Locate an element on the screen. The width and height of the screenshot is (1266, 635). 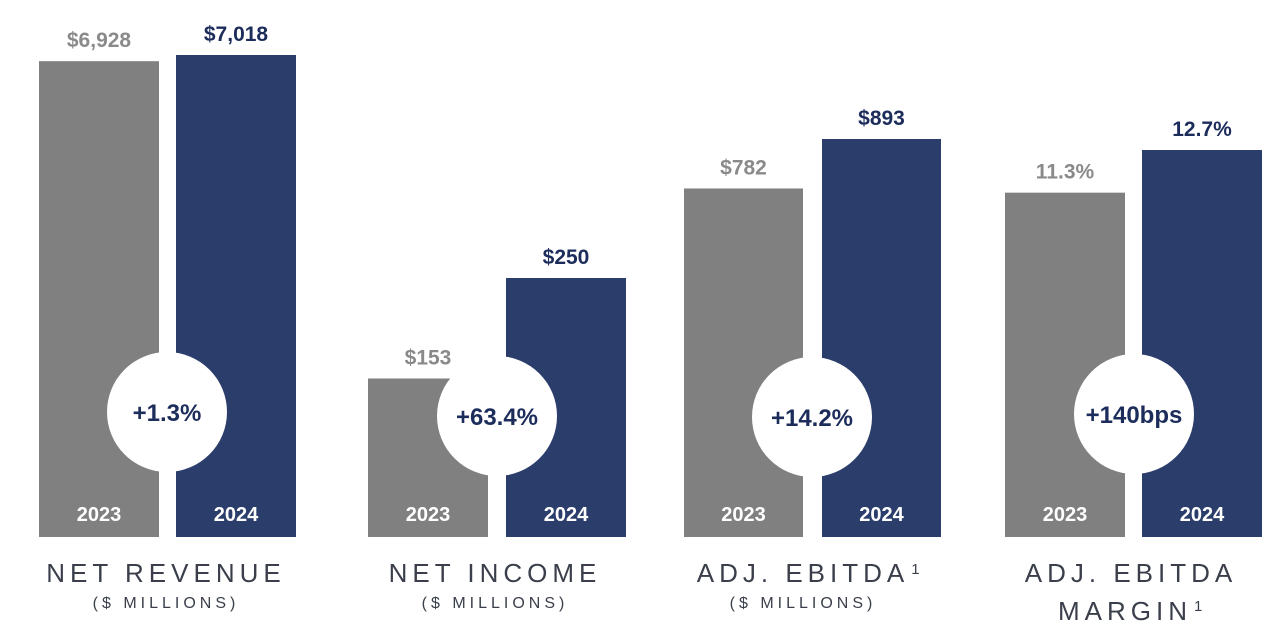
data-label: $153 is located at coordinates (428, 357).